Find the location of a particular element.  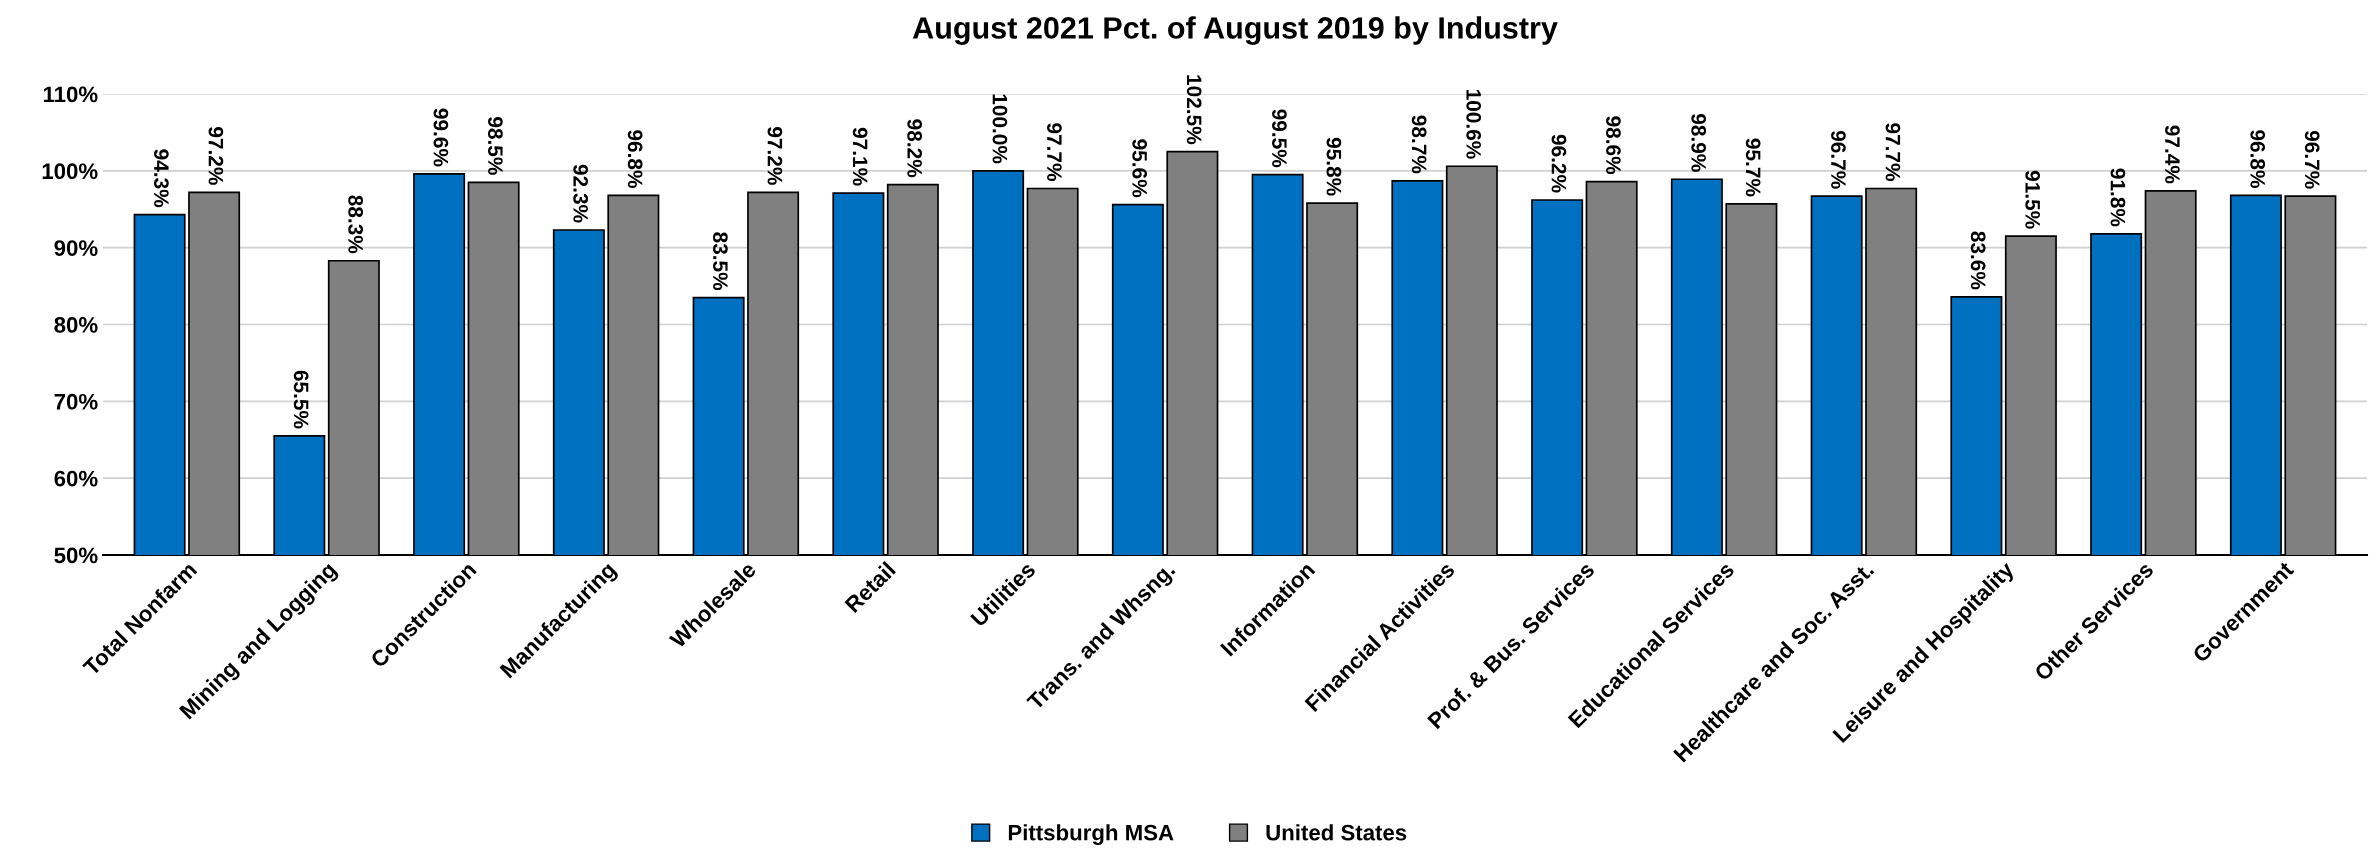

y-tick-label: 100% is located at coordinates (70, 171).